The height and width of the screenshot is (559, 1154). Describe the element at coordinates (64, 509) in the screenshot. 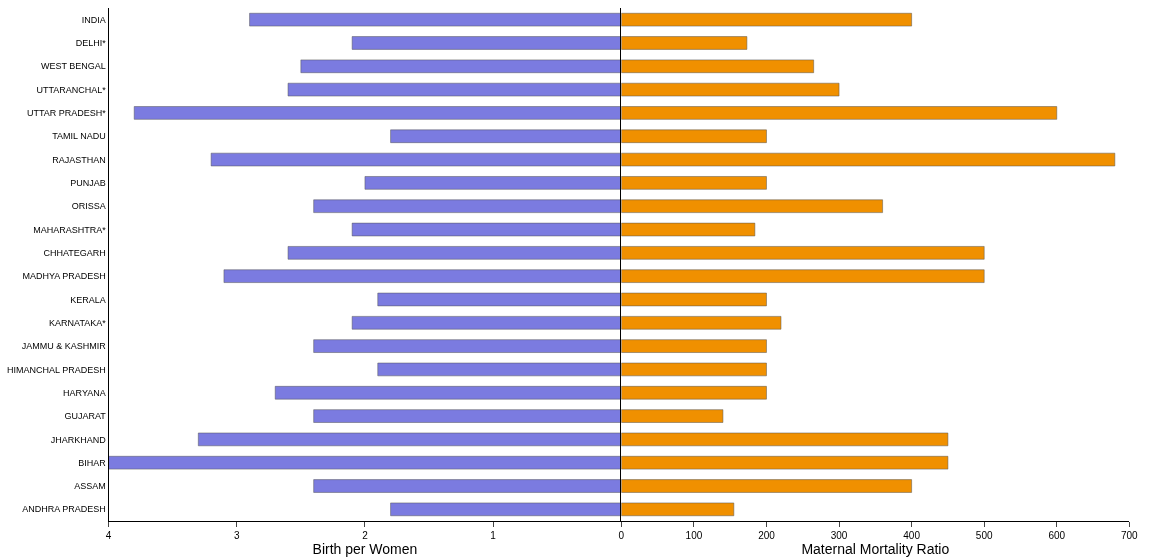

I see `y-tick-label: ANDHRA PRADESH` at that location.